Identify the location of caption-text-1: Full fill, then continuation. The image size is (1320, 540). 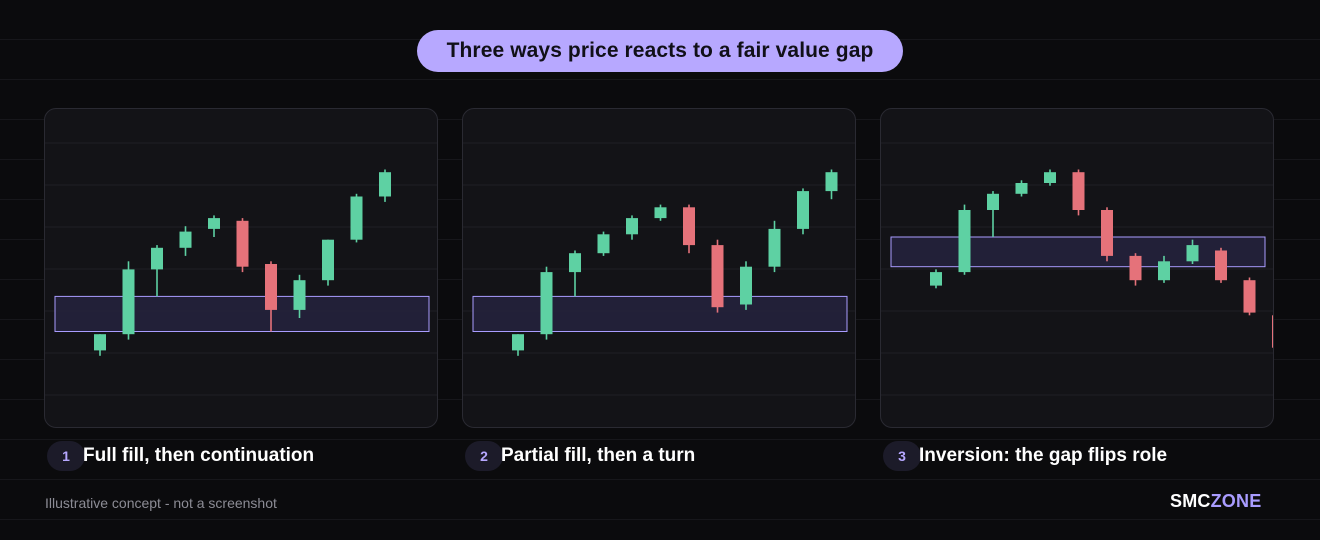
(199, 455).